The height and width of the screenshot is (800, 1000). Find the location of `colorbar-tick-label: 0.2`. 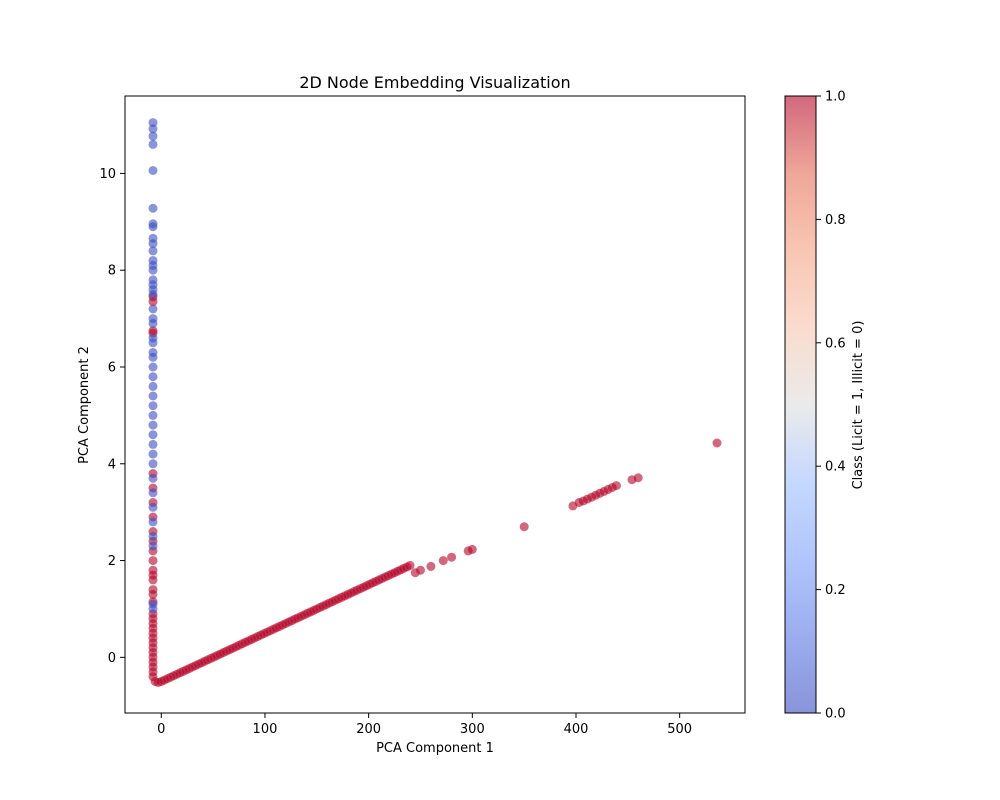

colorbar-tick-label: 0.2 is located at coordinates (835, 590).